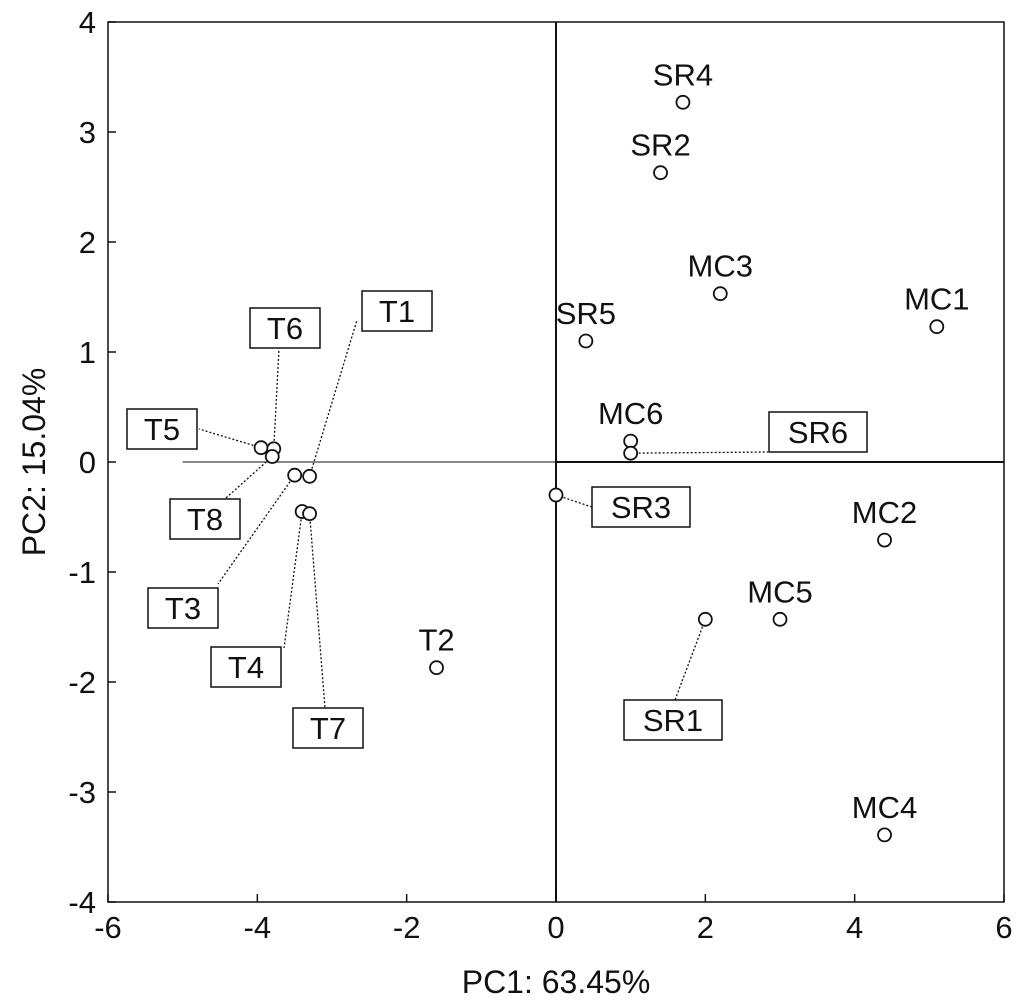 This screenshot has height=1002, width=1027. I want to click on x-tick-label: 0, so click(555, 927).